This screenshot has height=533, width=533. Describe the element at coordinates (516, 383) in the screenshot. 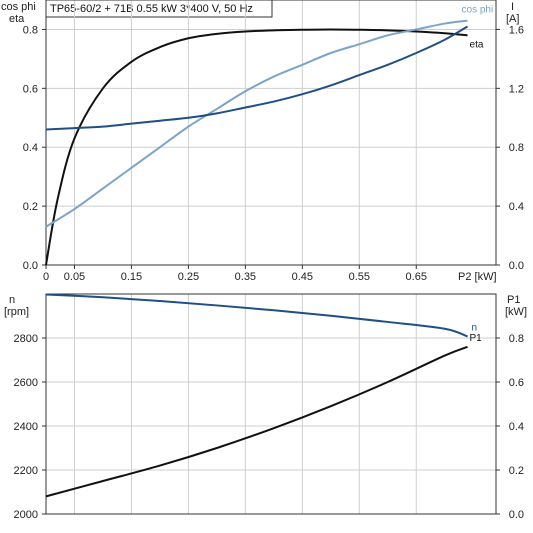

I see `right-tick-label: 0.6` at that location.